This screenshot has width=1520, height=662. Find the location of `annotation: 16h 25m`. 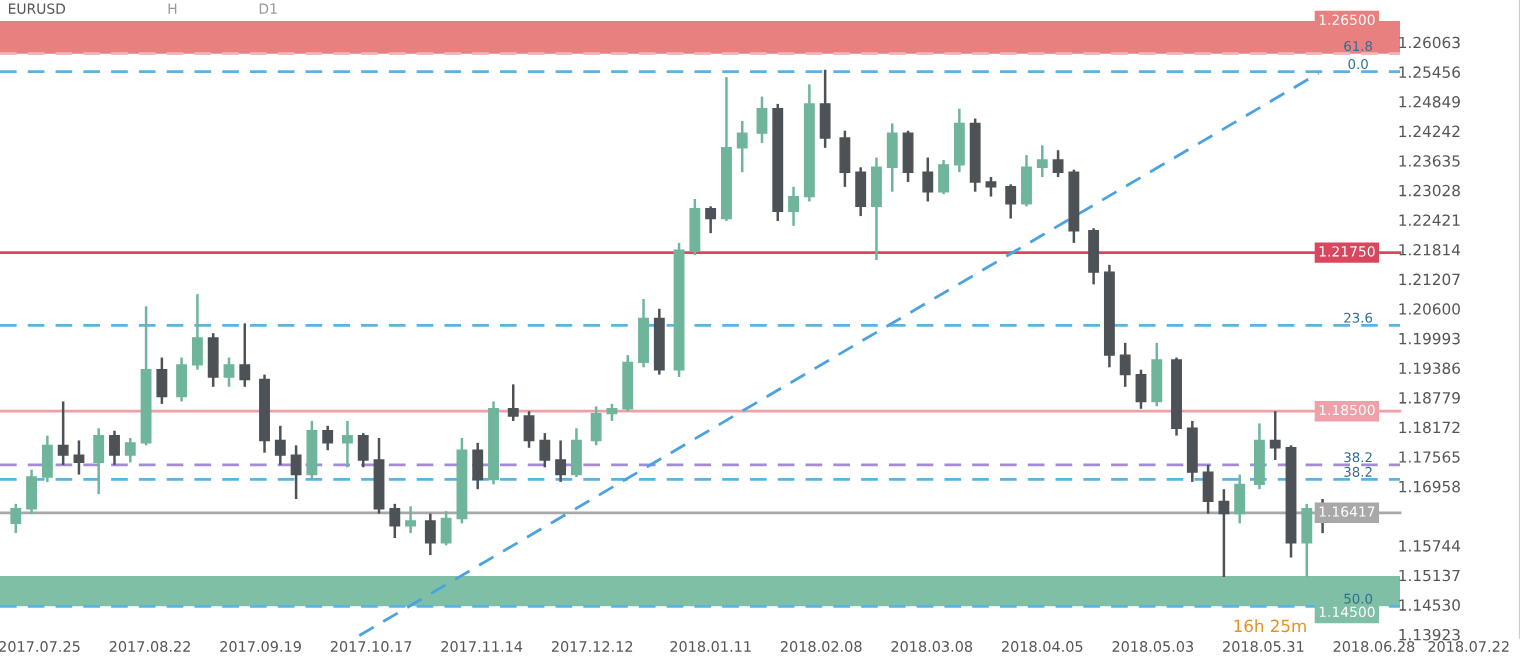

annotation: 16h 25m is located at coordinates (1270, 626).